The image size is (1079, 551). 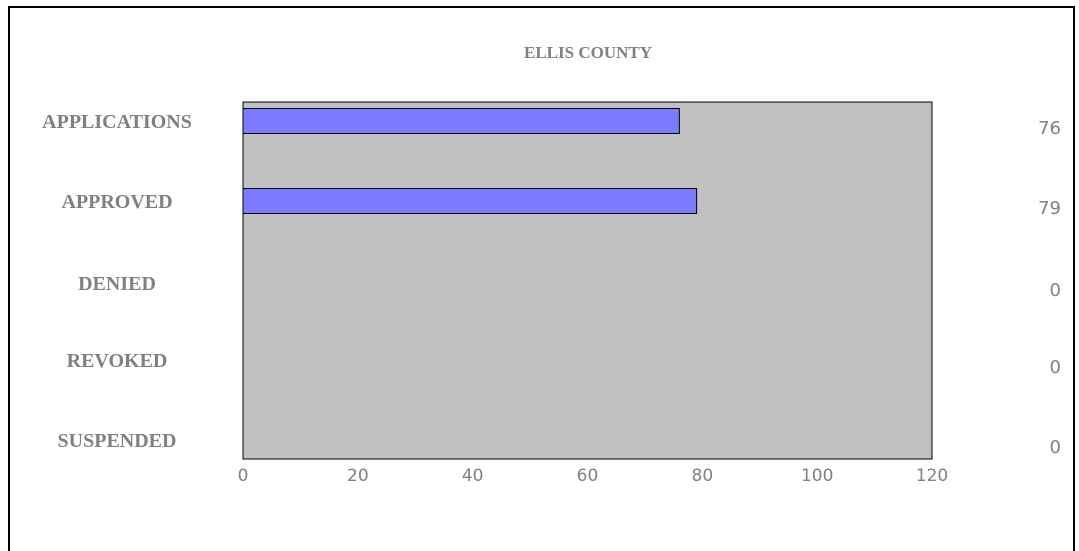 I want to click on value-label: 79, so click(x=1049, y=208).